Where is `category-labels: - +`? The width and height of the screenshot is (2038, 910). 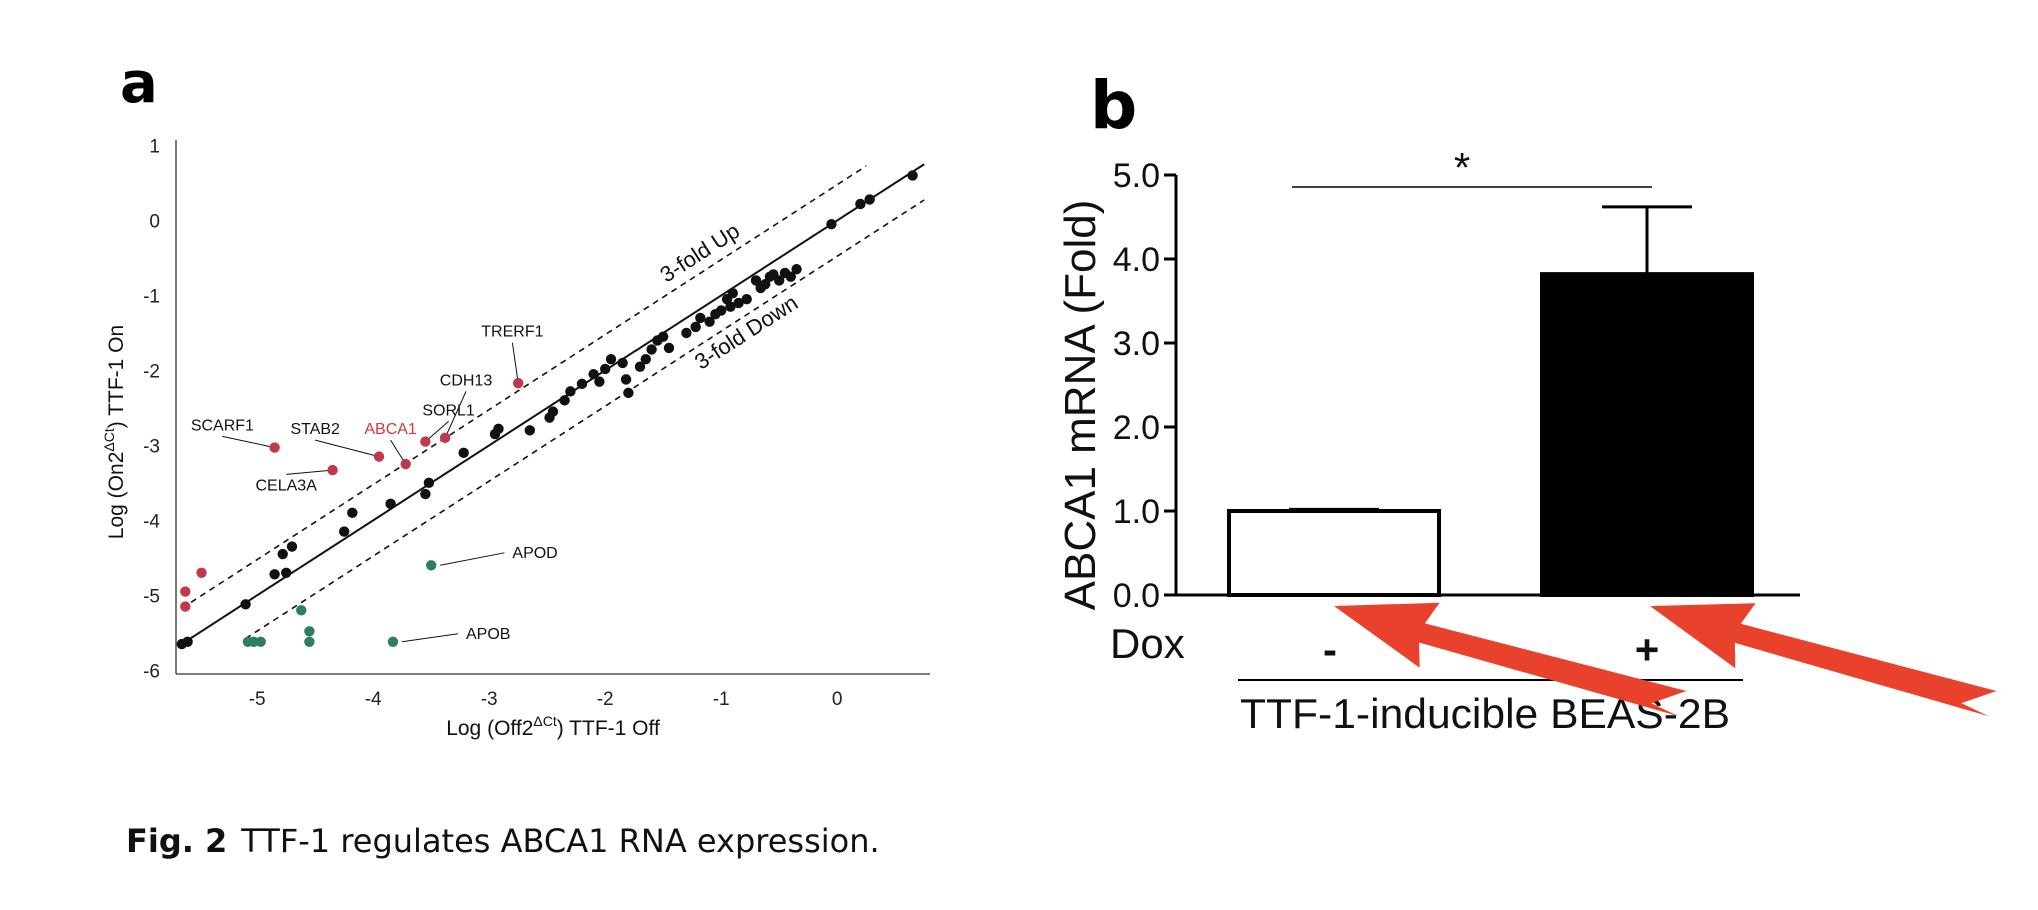
category-labels: - + is located at coordinates (1491, 649).